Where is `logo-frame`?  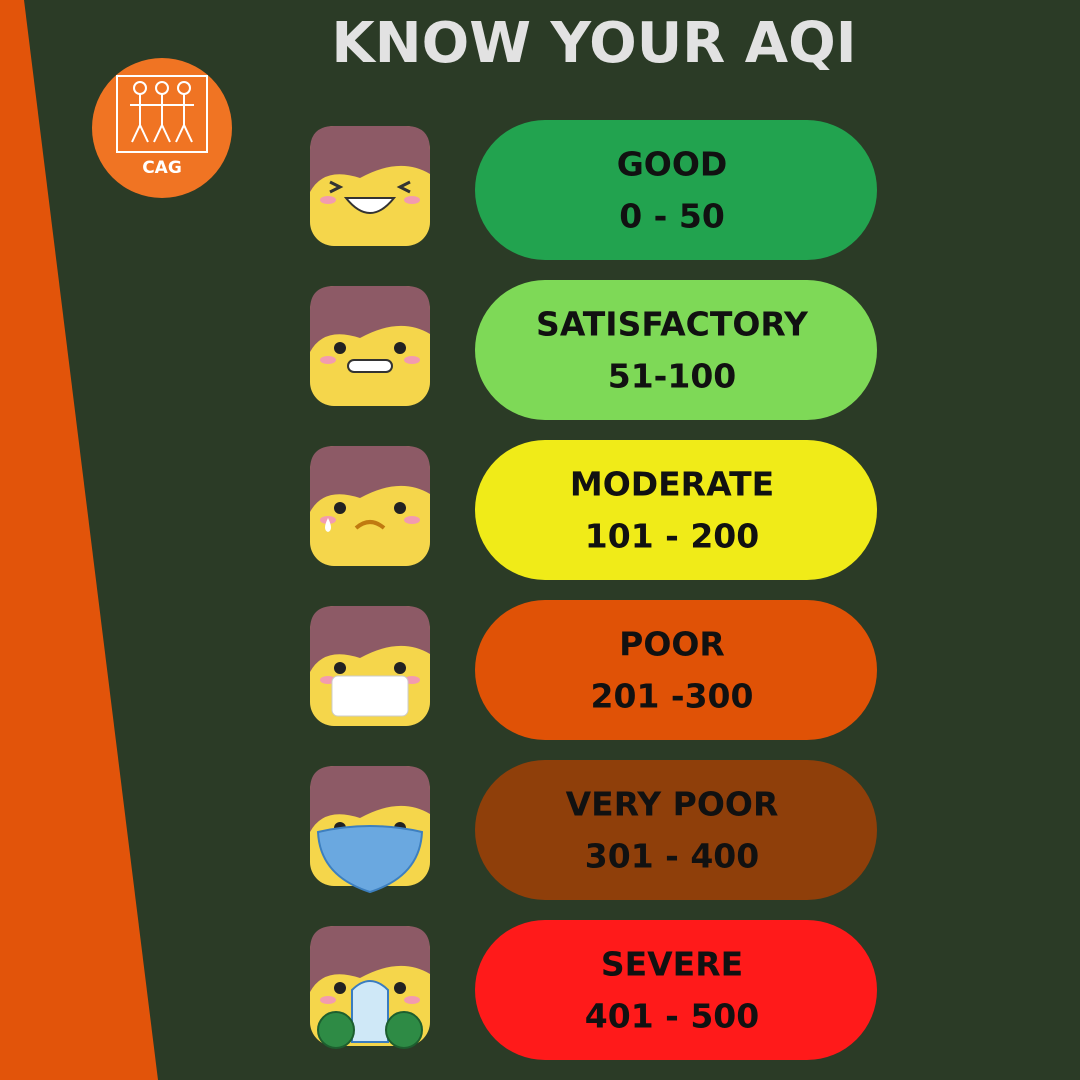
logo-frame is located at coordinates (162, 114).